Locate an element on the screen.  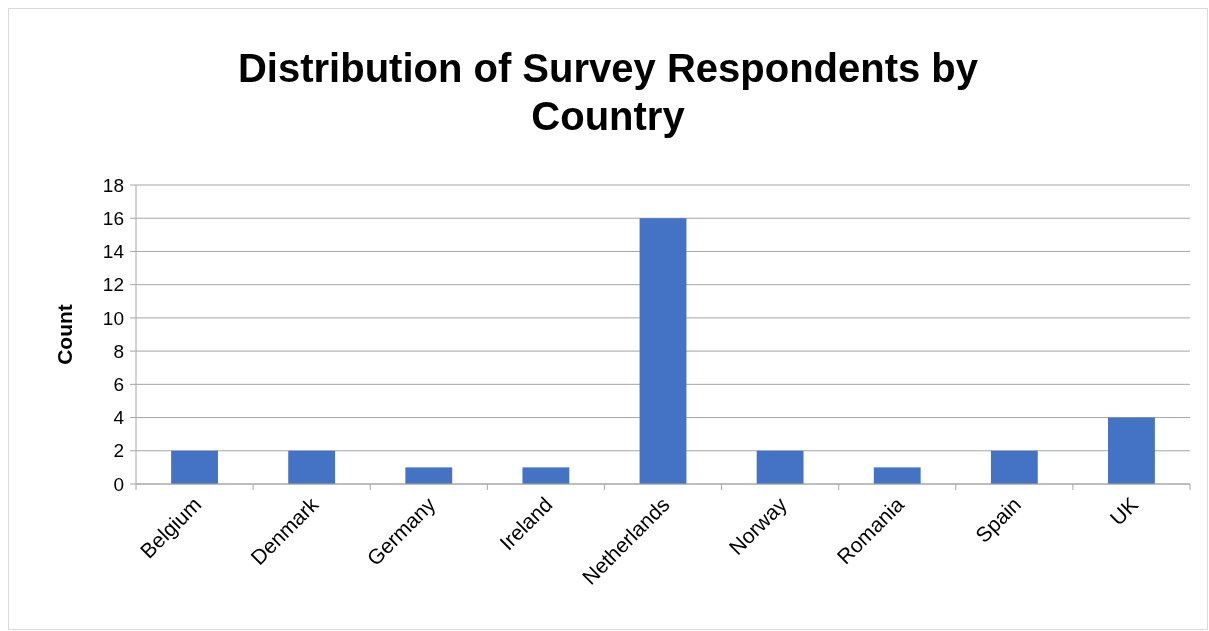
y-tick-label: 2 is located at coordinates (118, 451).